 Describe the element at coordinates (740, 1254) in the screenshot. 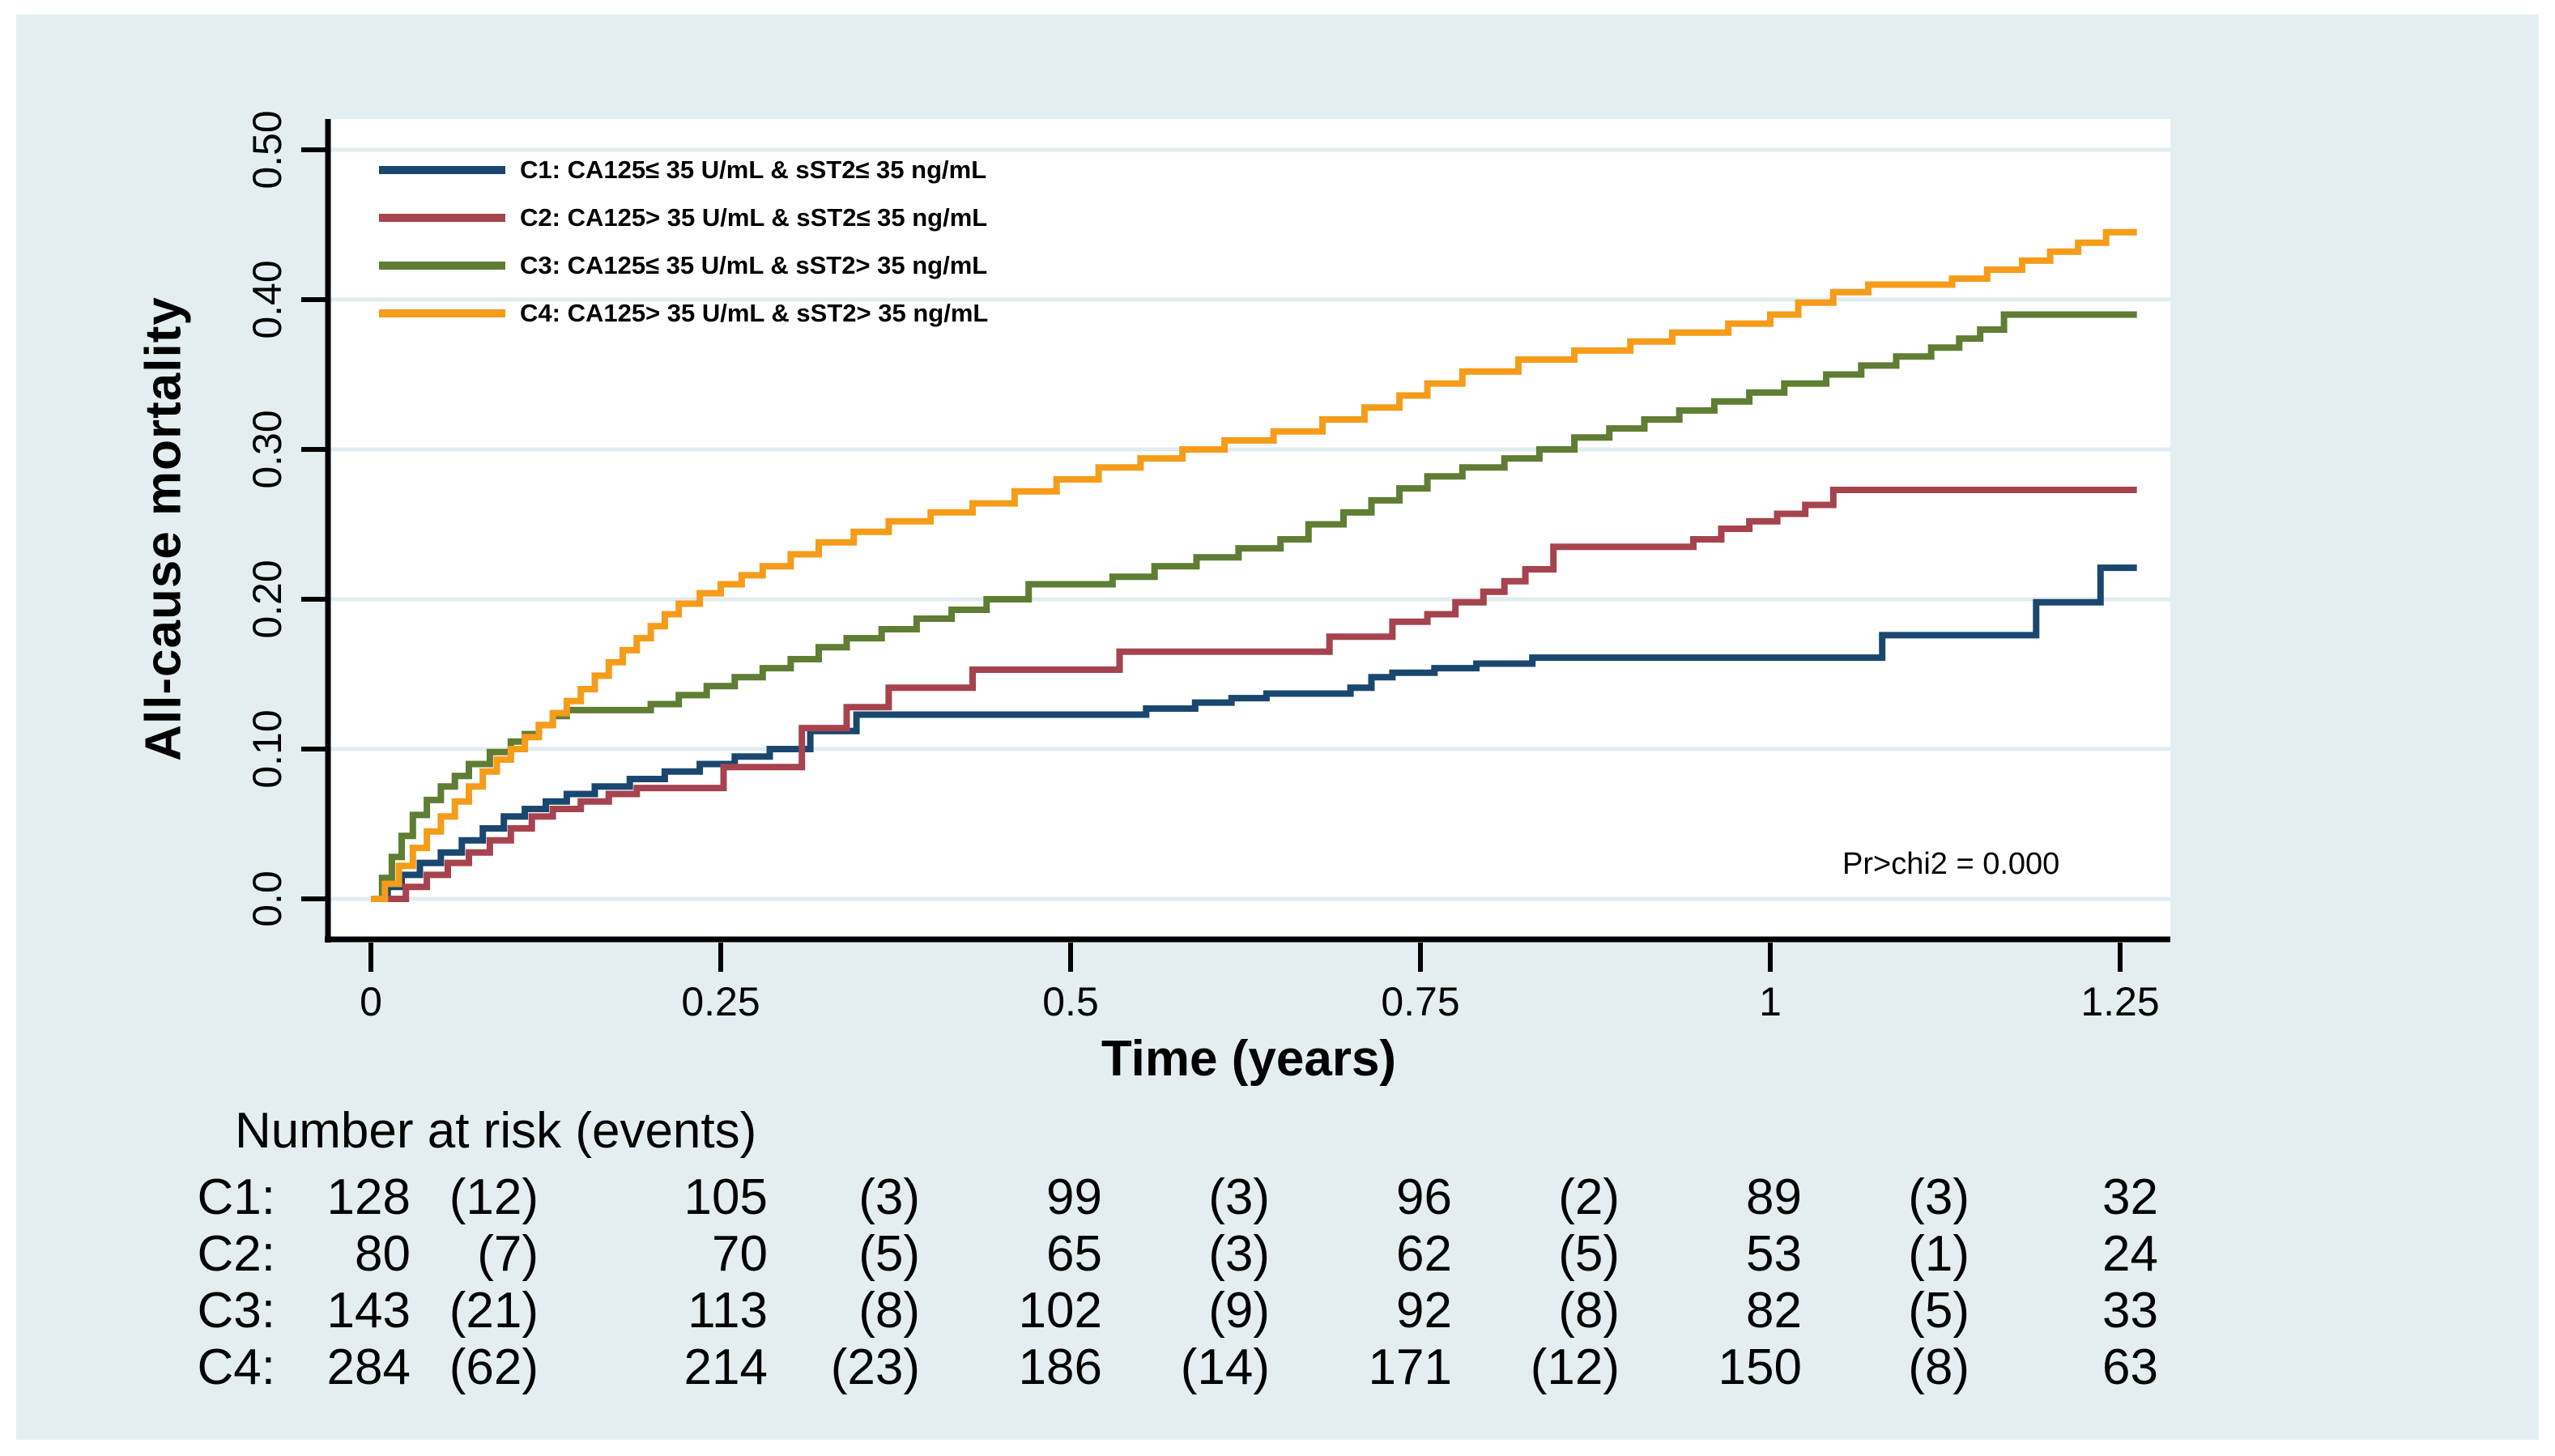

I see `risk-cell: 70` at that location.